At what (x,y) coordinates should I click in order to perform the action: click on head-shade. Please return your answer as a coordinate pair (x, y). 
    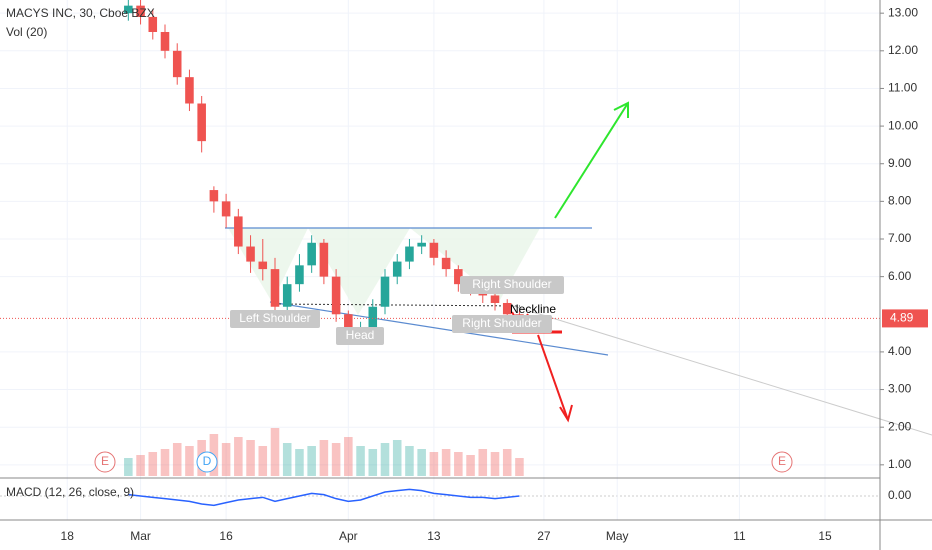
    Looking at the image, I should click on (359, 271).